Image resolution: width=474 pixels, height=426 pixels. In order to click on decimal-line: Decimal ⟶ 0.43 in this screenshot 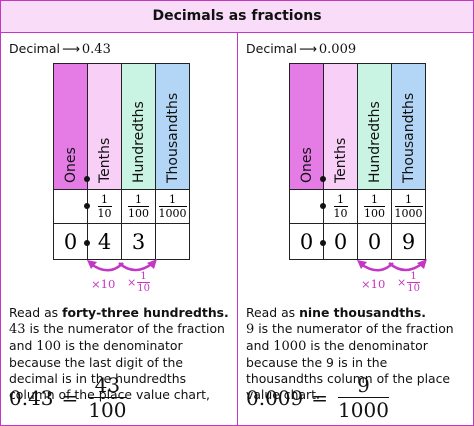, I will do `click(60, 49)`.